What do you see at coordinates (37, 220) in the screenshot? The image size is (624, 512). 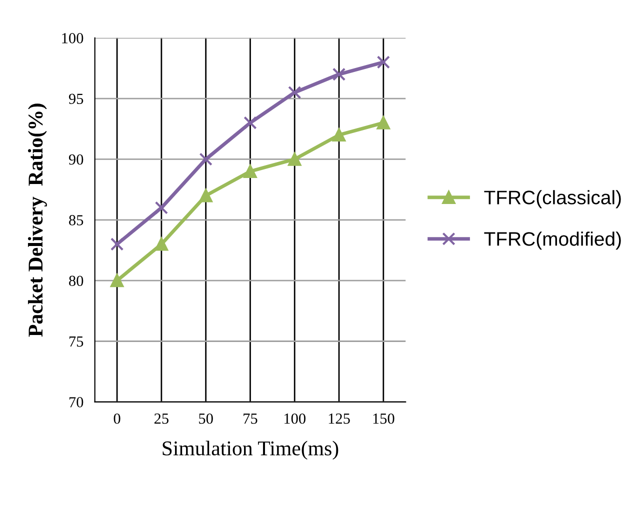 I see `y-axis-title: Packet Delivery Ratio(%)` at bounding box center [37, 220].